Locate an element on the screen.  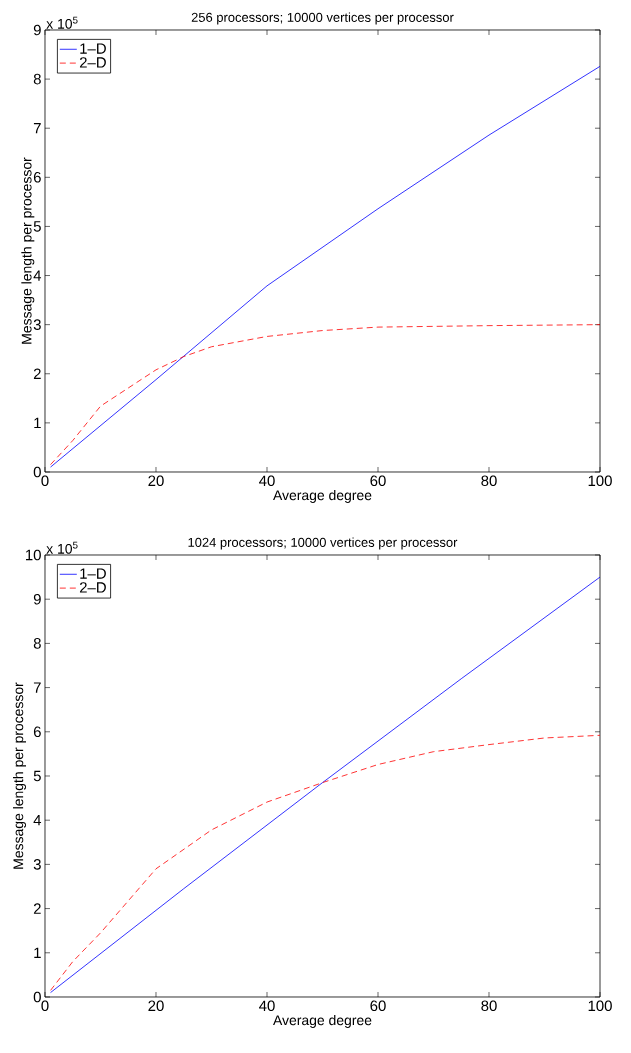
chart-title: 1024 processors; 10000 vertices per processor is located at coordinates (323, 543).